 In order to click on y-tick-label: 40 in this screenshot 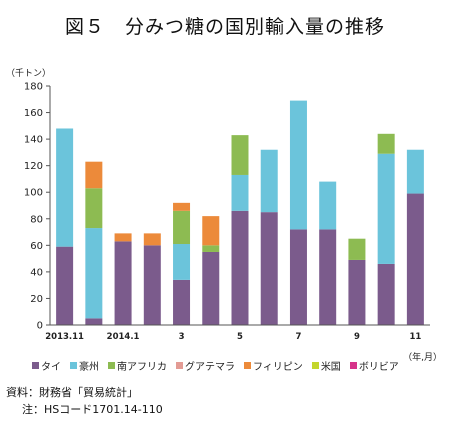, I will do `click(36, 272)`.